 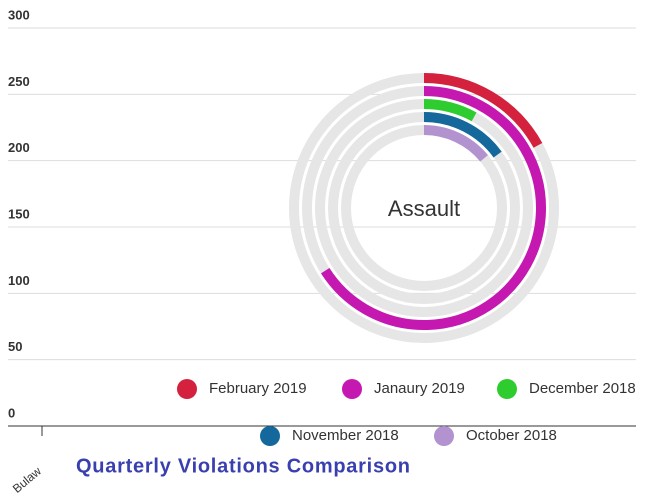 What do you see at coordinates (419, 388) in the screenshot?
I see `legend-label: Janaury 2019` at bounding box center [419, 388].